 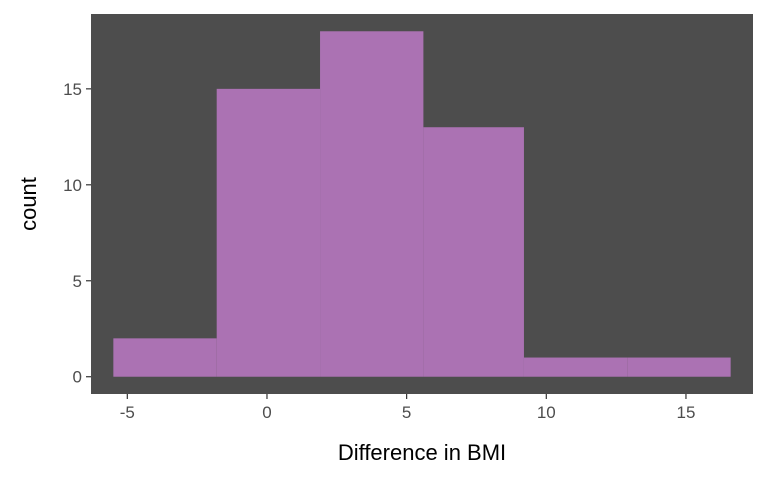 What do you see at coordinates (127, 412) in the screenshot?
I see `x-tick-label: -5` at bounding box center [127, 412].